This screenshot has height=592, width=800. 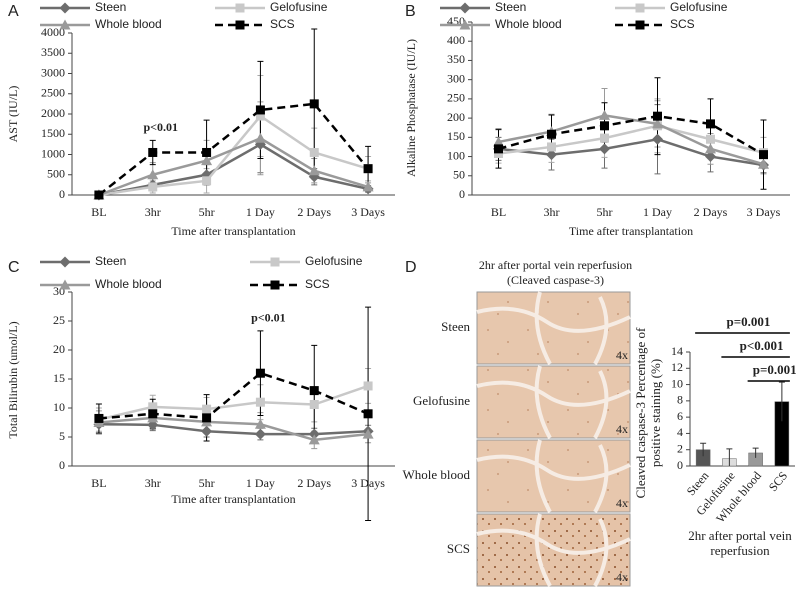 What do you see at coordinates (456, 78) in the screenshot?
I see `y-tick-label: 300` at bounding box center [456, 78].